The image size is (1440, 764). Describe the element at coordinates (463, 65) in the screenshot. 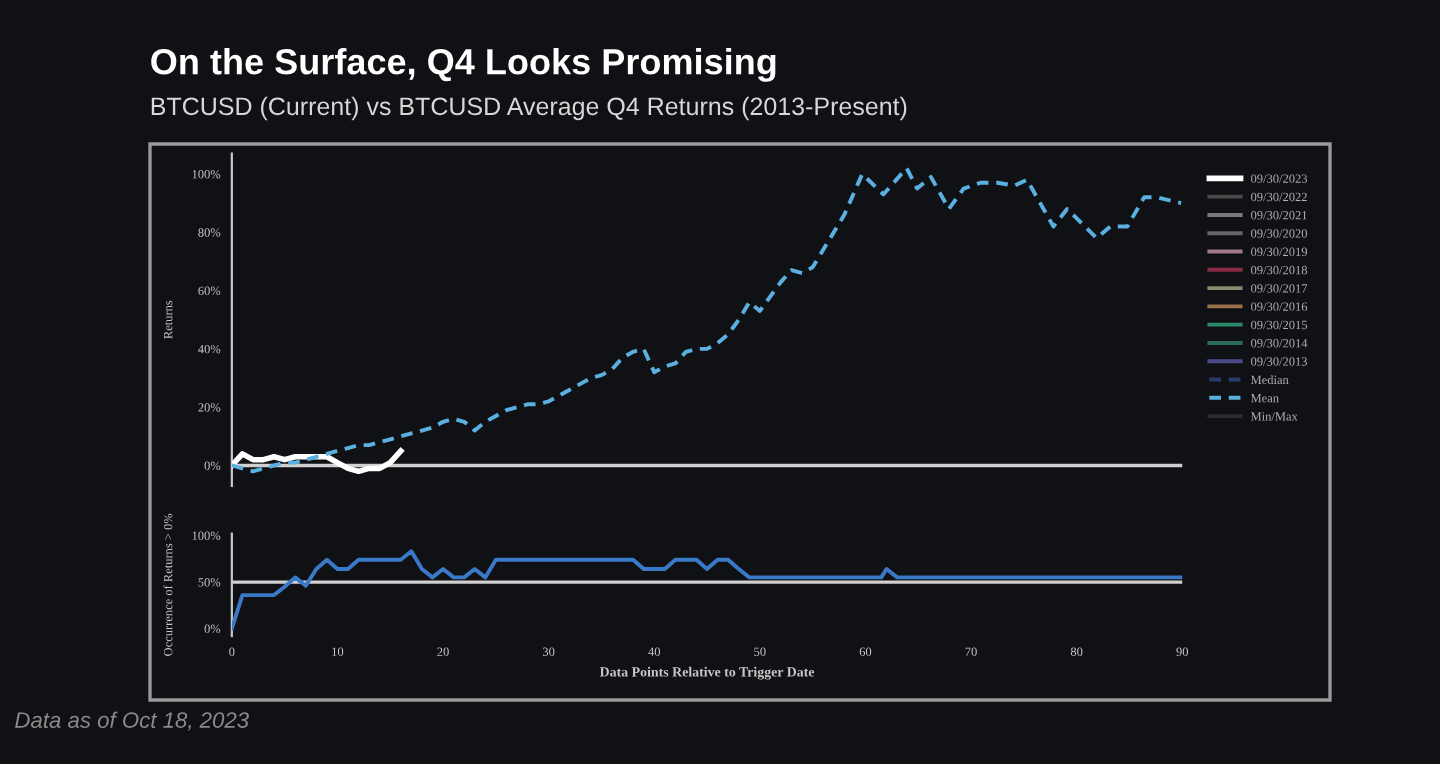

I see `chart-title: On the Surface, Q4 Looks Promising` at that location.